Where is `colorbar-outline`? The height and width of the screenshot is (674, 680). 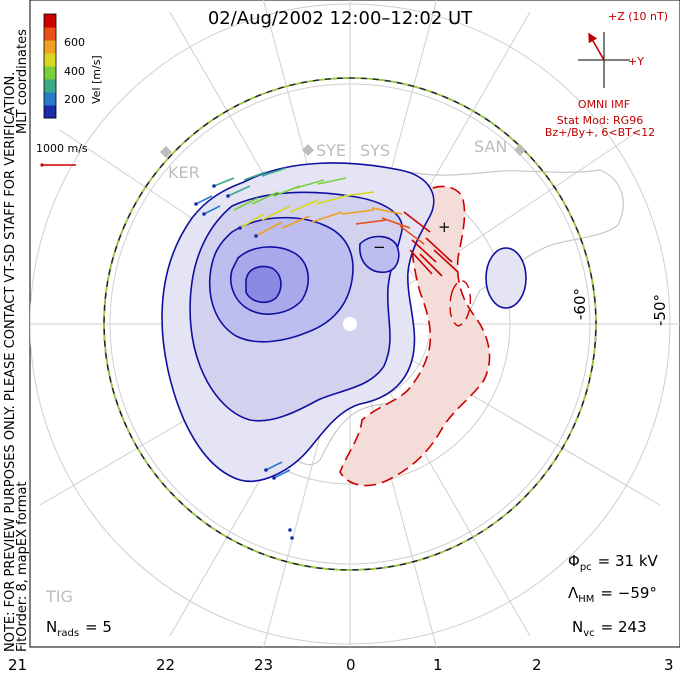
colorbar-outline is located at coordinates (50, 66).